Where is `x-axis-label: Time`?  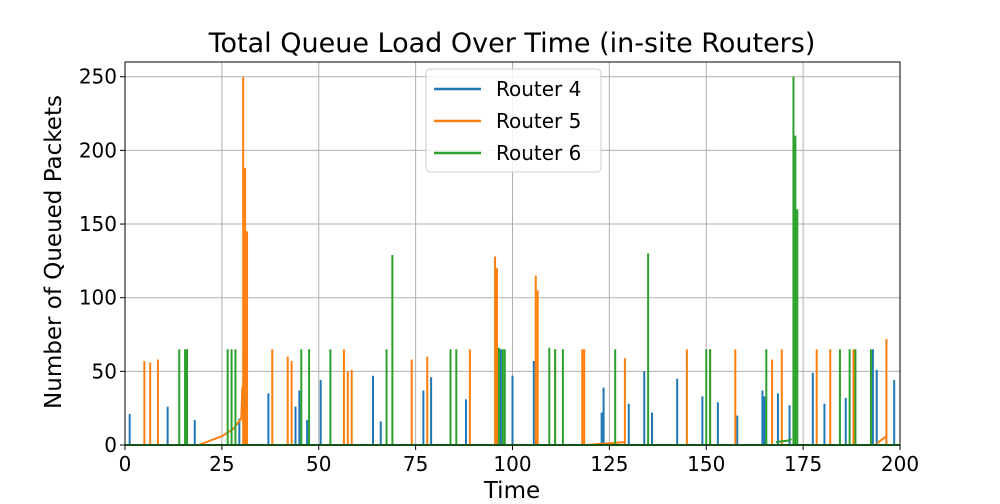 x-axis-label: Time is located at coordinates (511, 489).